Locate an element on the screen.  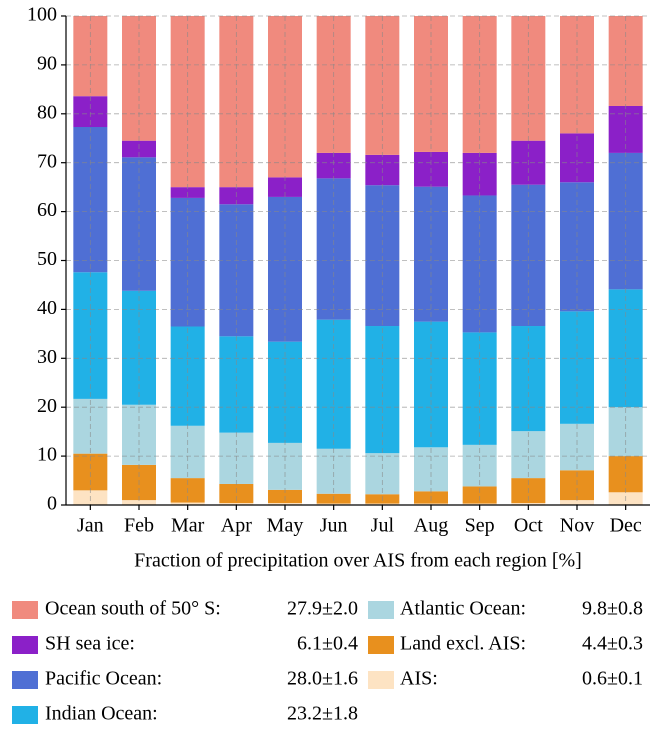
y-tick-label: 70 is located at coordinates (47, 161).